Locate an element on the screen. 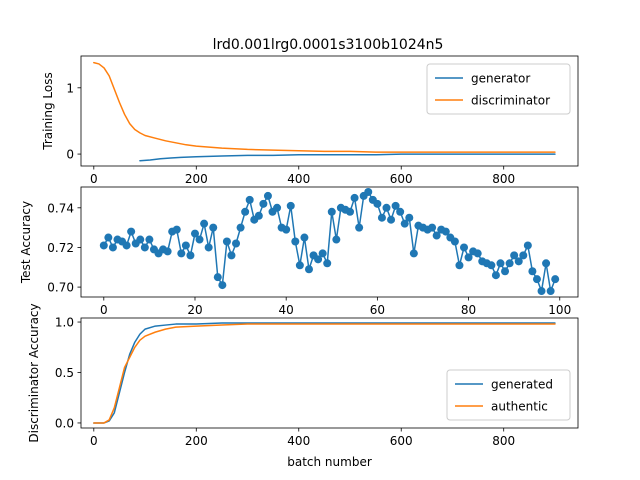 This screenshot has width=640, height=480. x-tick-label: 20 is located at coordinates (194, 310).